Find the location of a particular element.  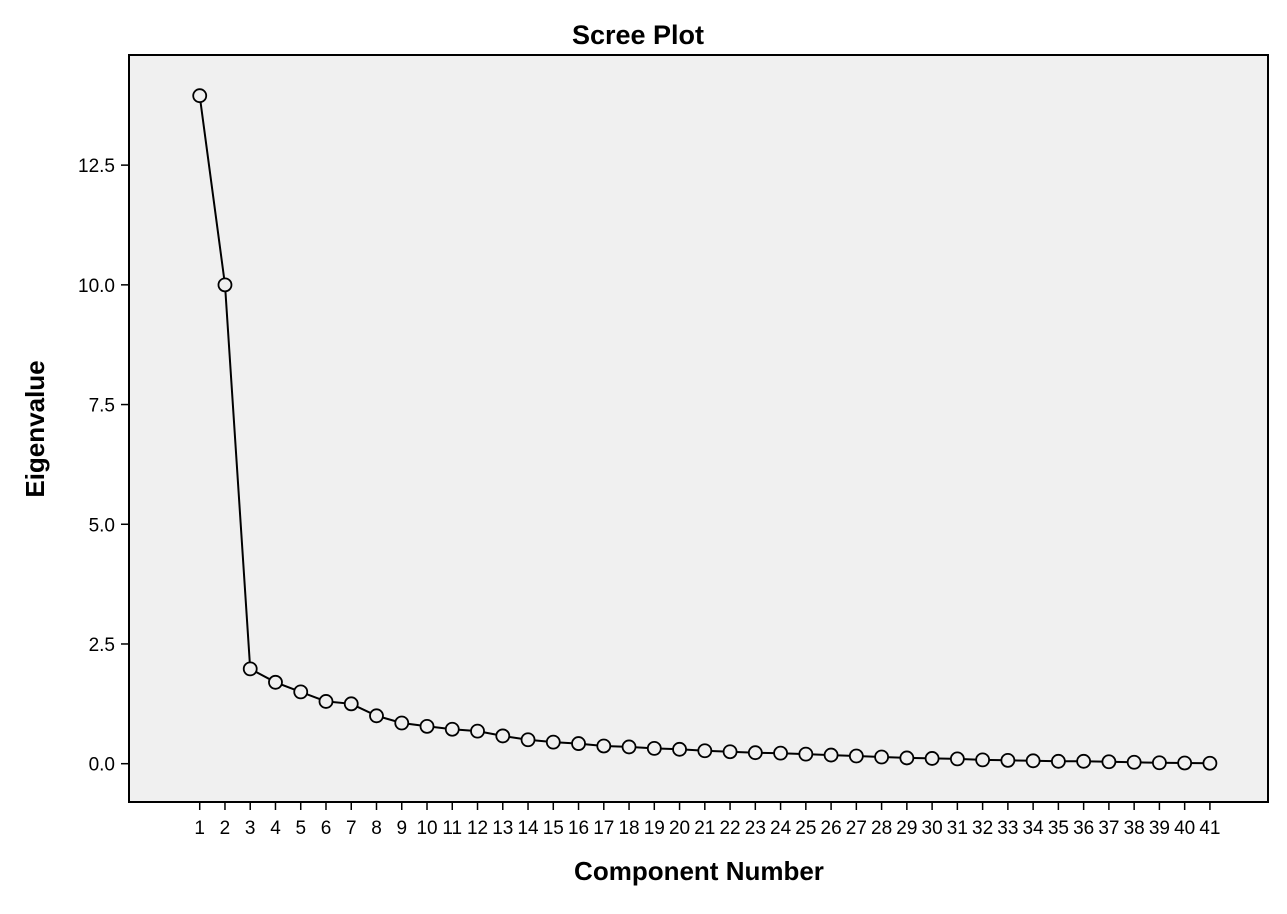

x-tick-label: 27 is located at coordinates (856, 828).